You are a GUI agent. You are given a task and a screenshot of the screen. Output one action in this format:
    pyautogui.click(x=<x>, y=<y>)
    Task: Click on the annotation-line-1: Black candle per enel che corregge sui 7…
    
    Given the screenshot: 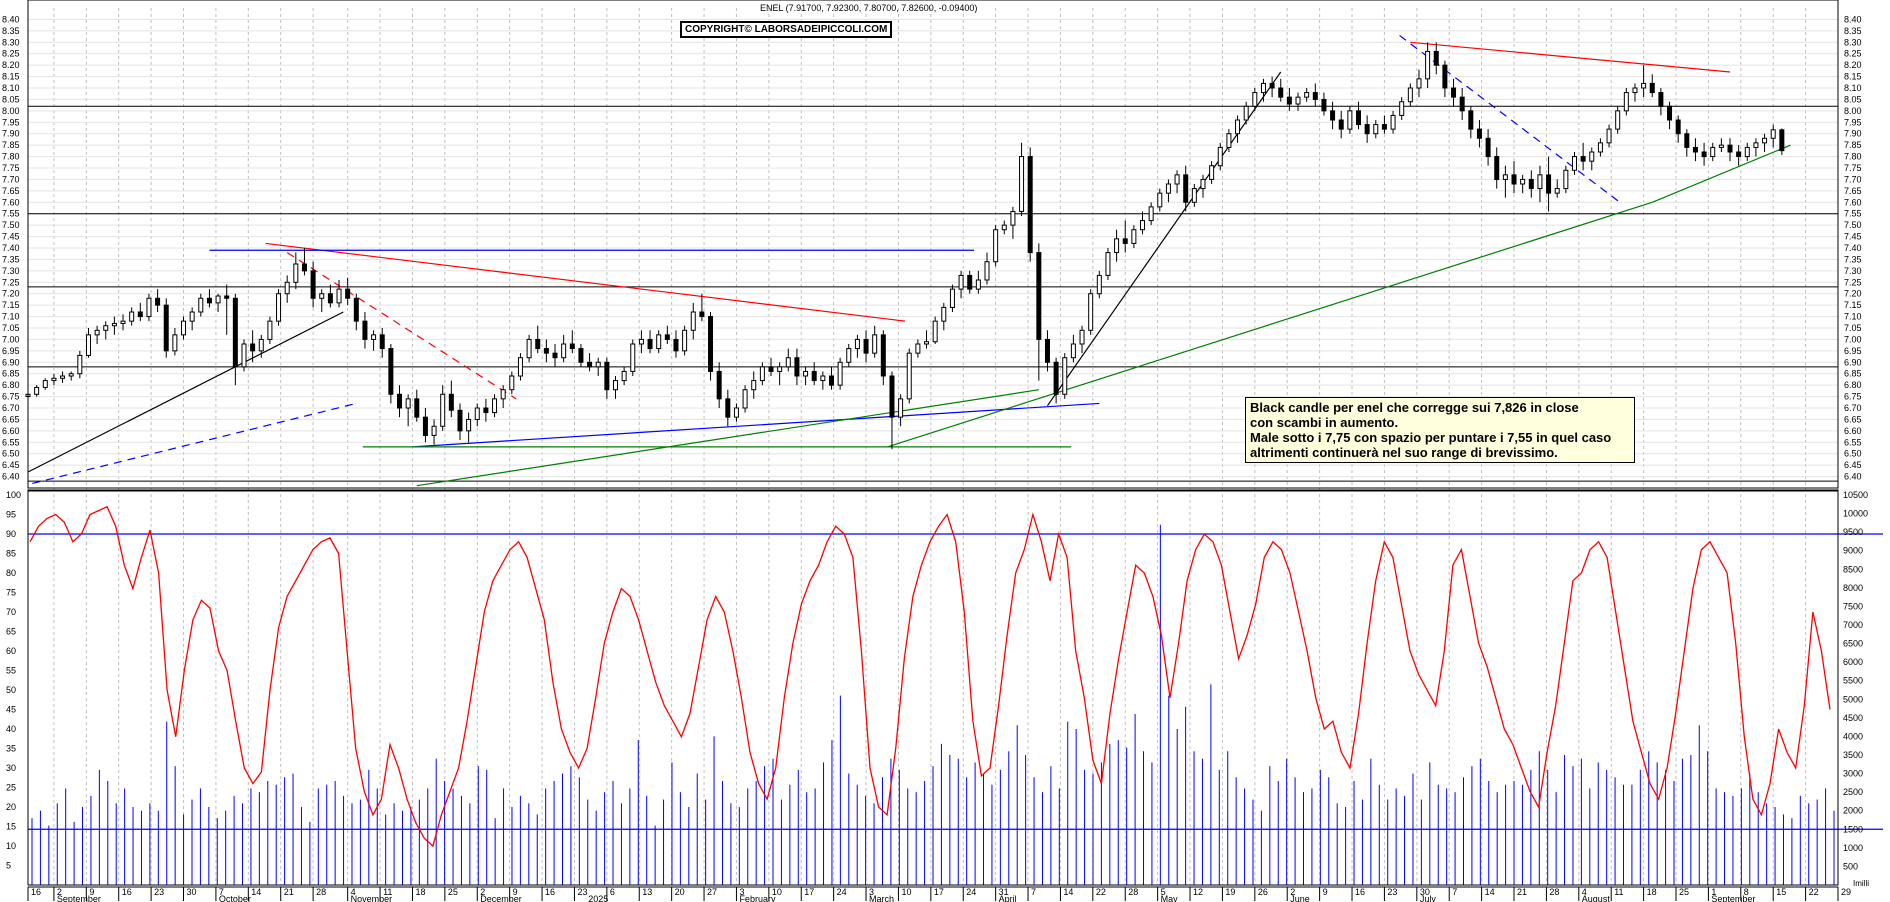 What is the action you would take?
    pyautogui.click(x=1414, y=407)
    